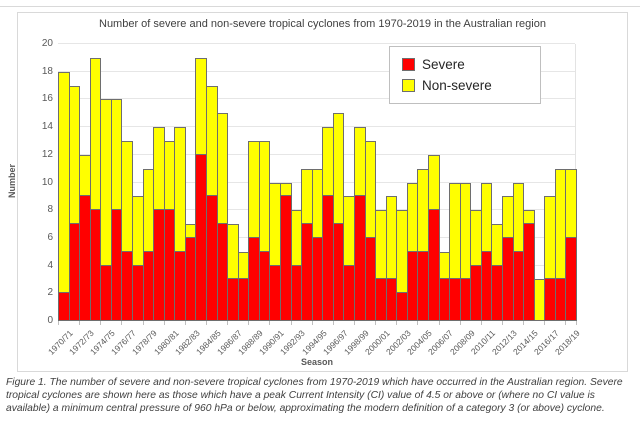 This screenshot has width=640, height=421. I want to click on legend-item-severe: Severe, so click(471, 64).